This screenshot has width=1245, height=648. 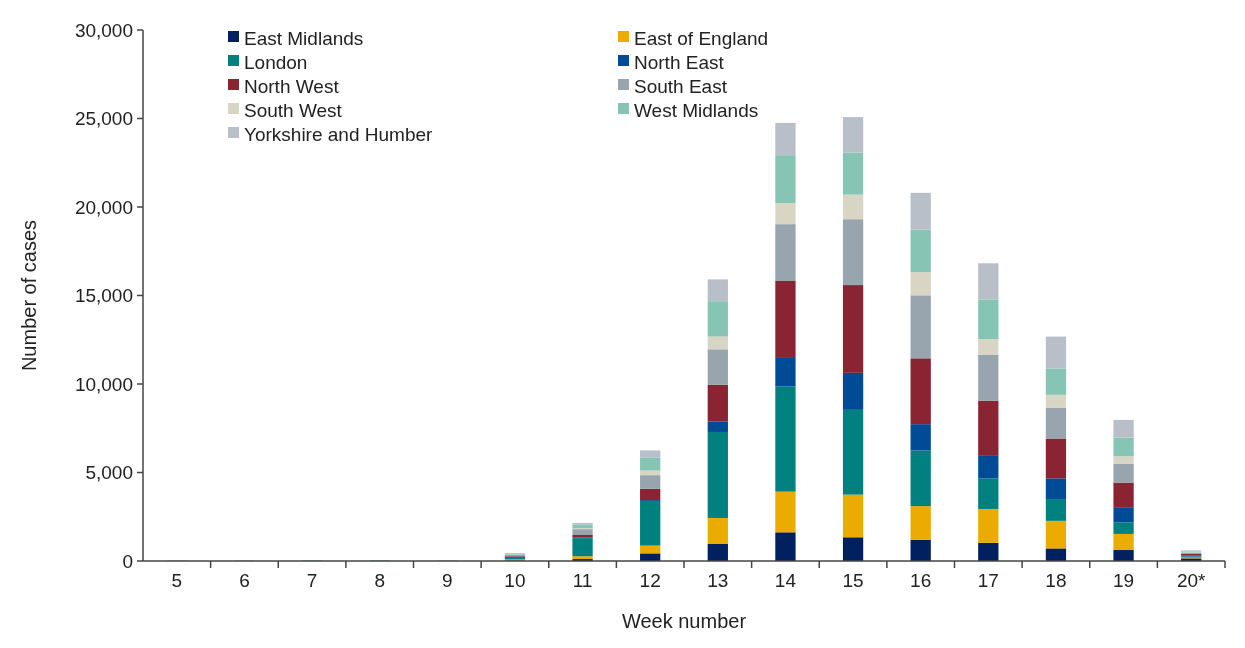 I want to click on y-axis-title: Number of cases, so click(x=29, y=295).